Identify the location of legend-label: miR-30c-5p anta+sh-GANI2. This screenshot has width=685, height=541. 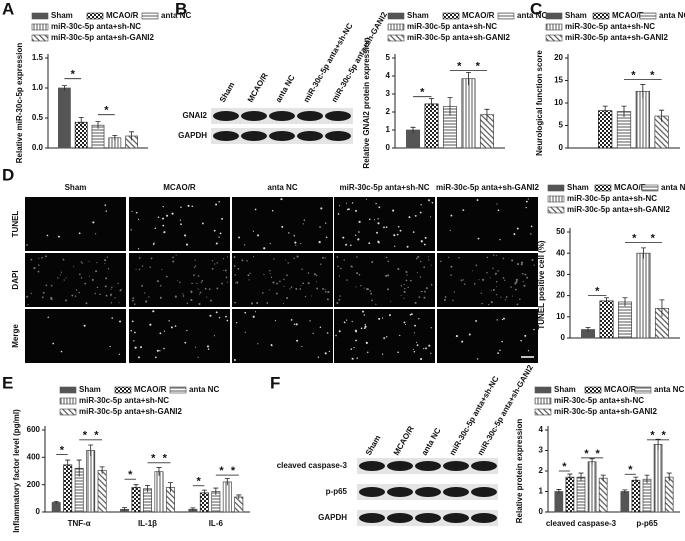
(130, 411).